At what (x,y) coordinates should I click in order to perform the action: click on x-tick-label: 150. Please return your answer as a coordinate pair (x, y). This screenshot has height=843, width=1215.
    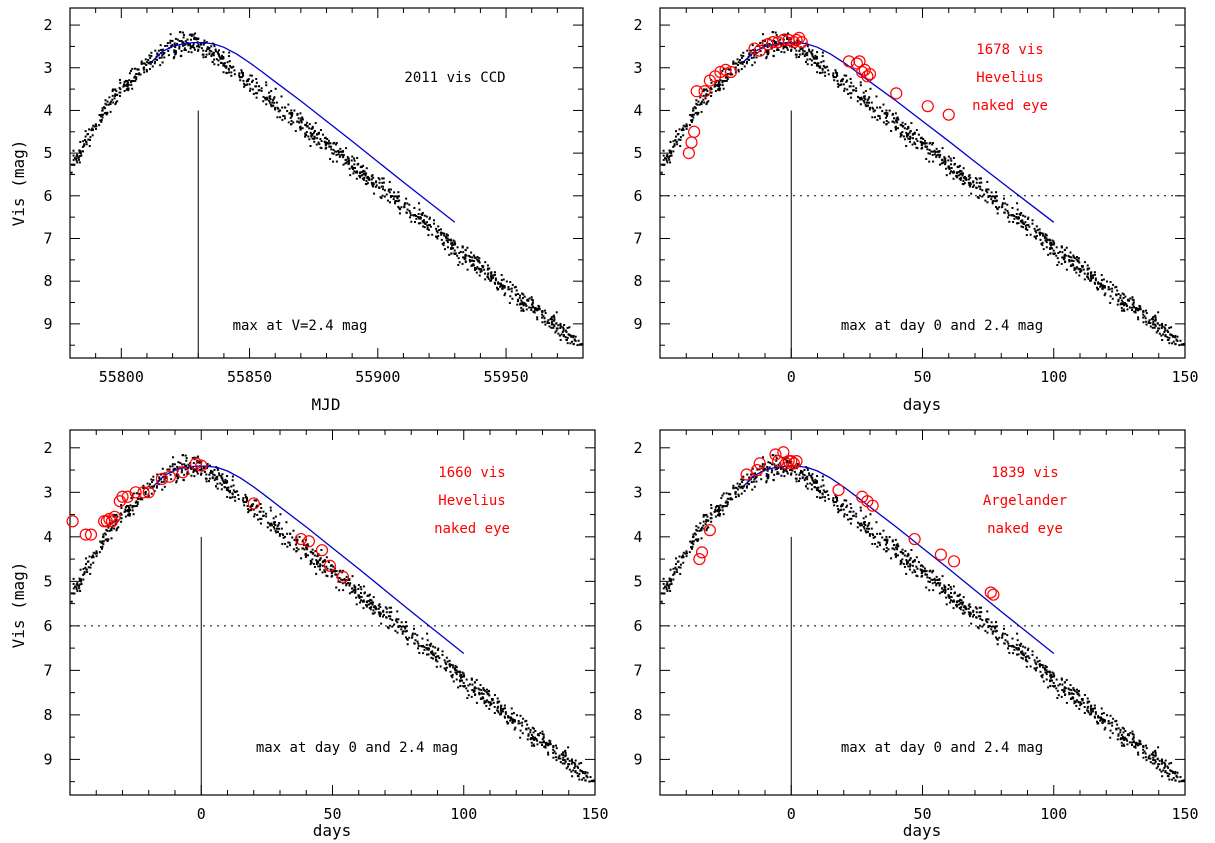
    Looking at the image, I should click on (1184, 377).